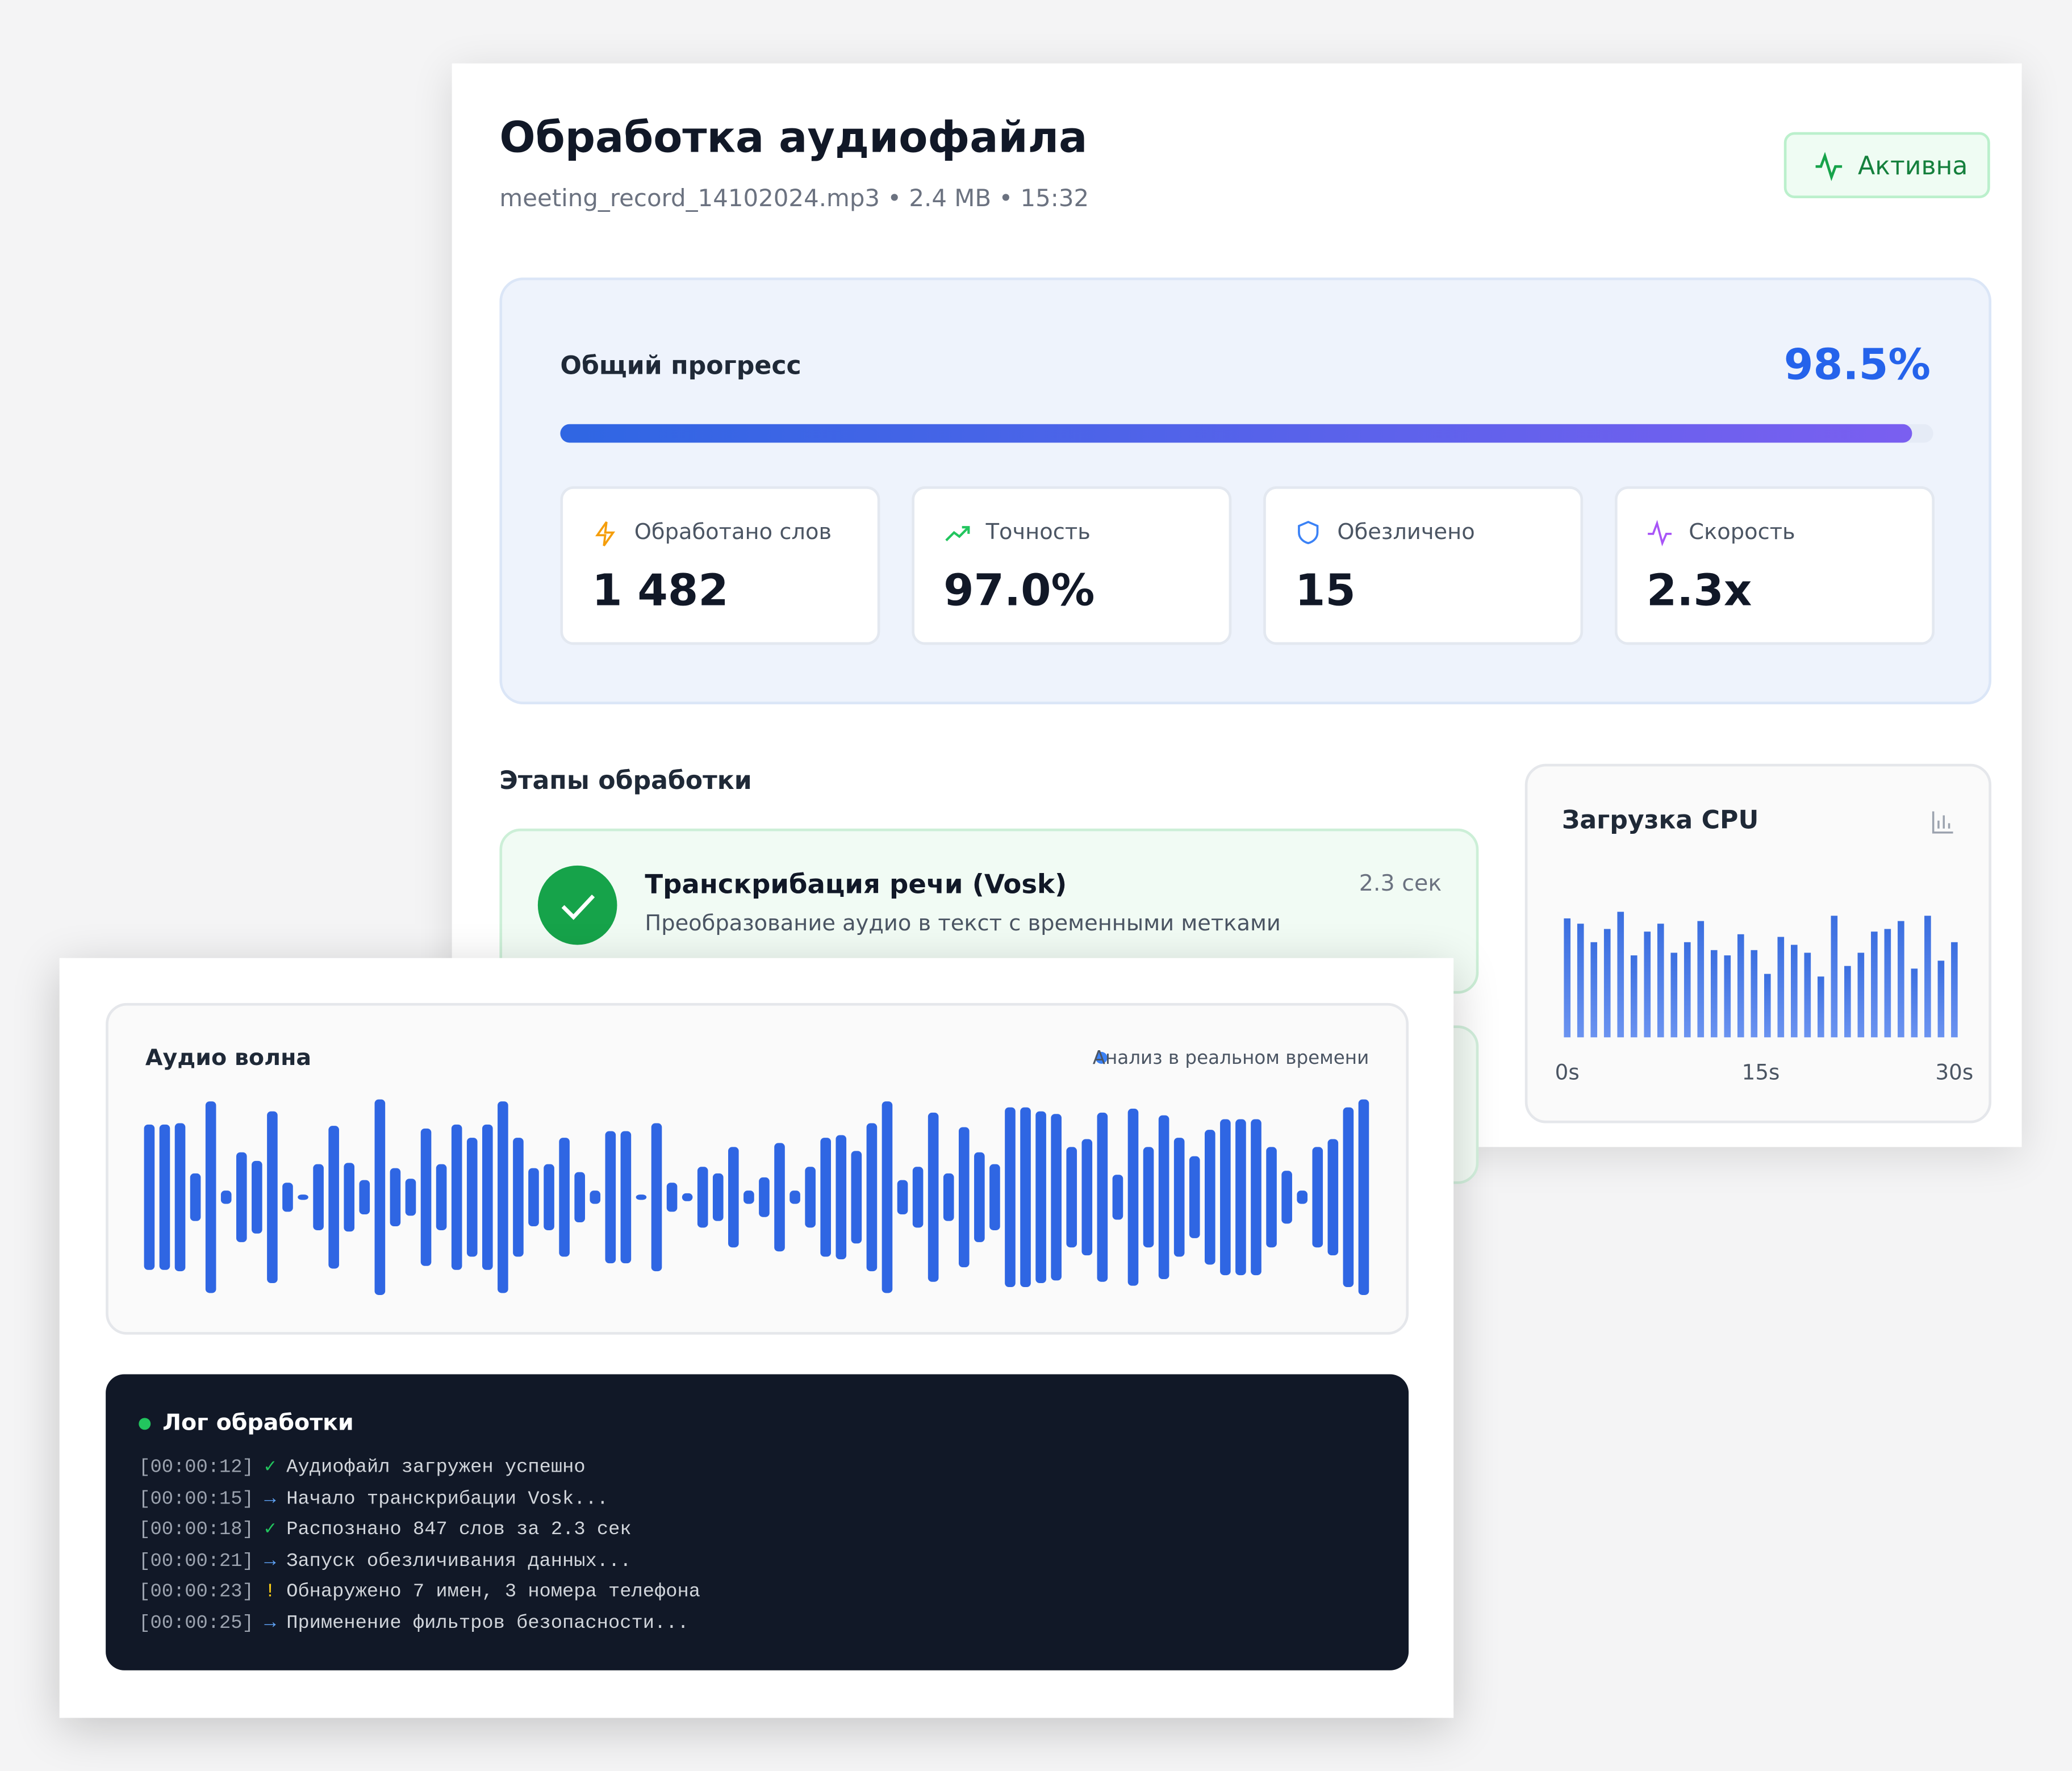 The width and height of the screenshot is (2072, 1771). I want to click on stat-card: Обработано слов 1 482, so click(720, 565).